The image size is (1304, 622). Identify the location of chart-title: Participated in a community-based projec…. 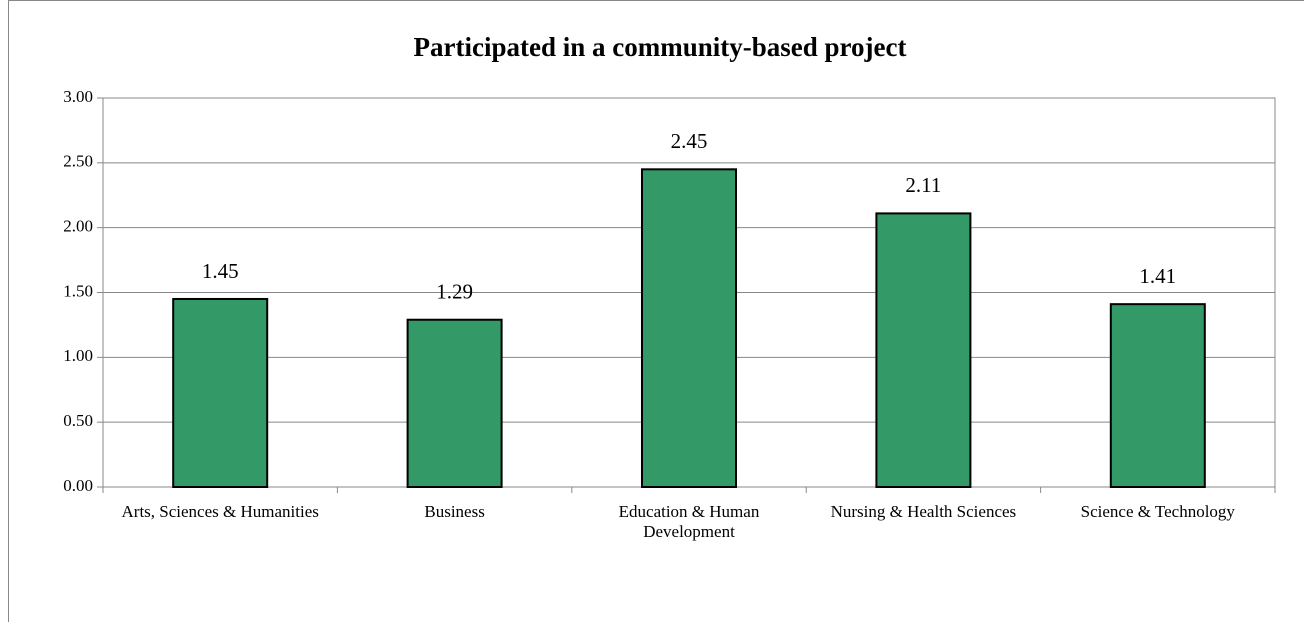
(660, 47).